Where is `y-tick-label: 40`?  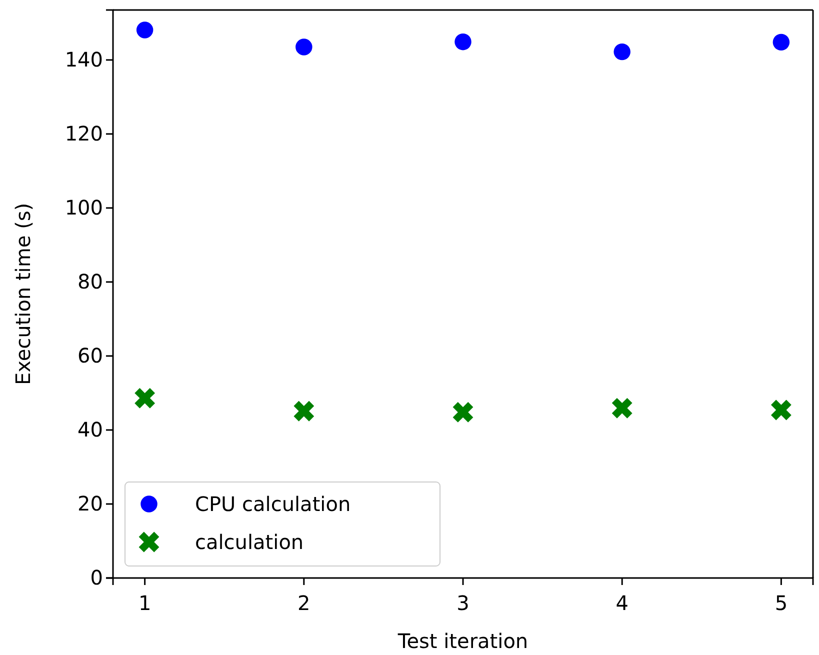
y-tick-label: 40 is located at coordinates (90, 429).